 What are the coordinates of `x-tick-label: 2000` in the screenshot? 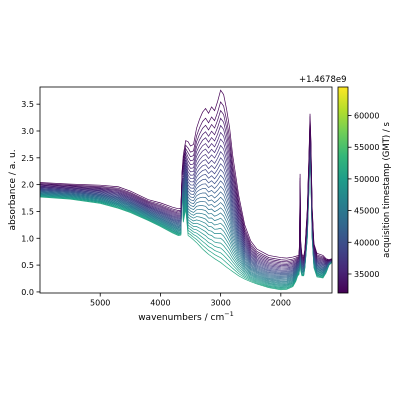 It's located at (281, 303).